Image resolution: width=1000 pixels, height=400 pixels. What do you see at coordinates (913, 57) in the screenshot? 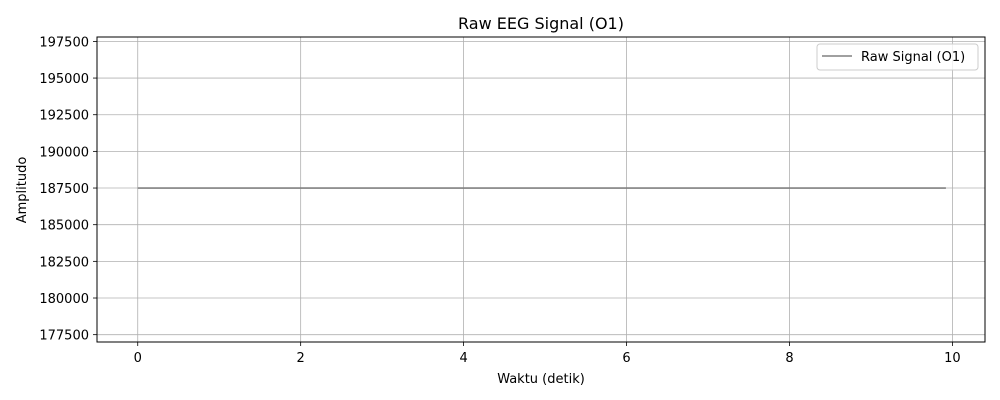
I see `legend-label: Raw Signal (O1)` at bounding box center [913, 57].